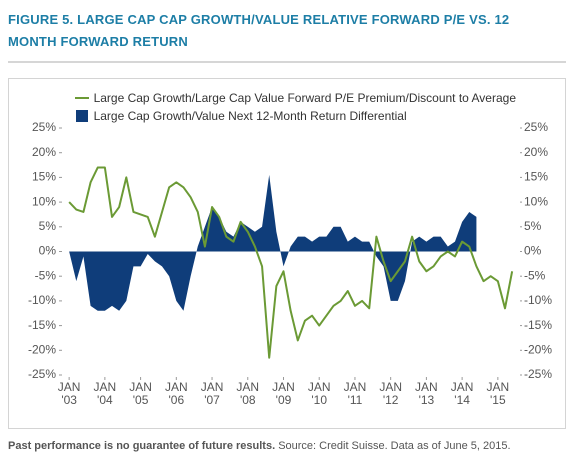 The image size is (574, 468). I want to click on y2-tick-label: 0%, so click(533, 251).